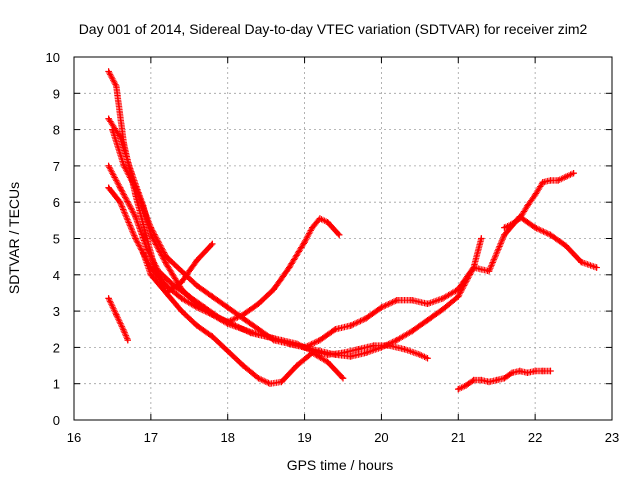 This screenshot has height=480, width=640. I want to click on y-tick-label: 2, so click(56, 347).